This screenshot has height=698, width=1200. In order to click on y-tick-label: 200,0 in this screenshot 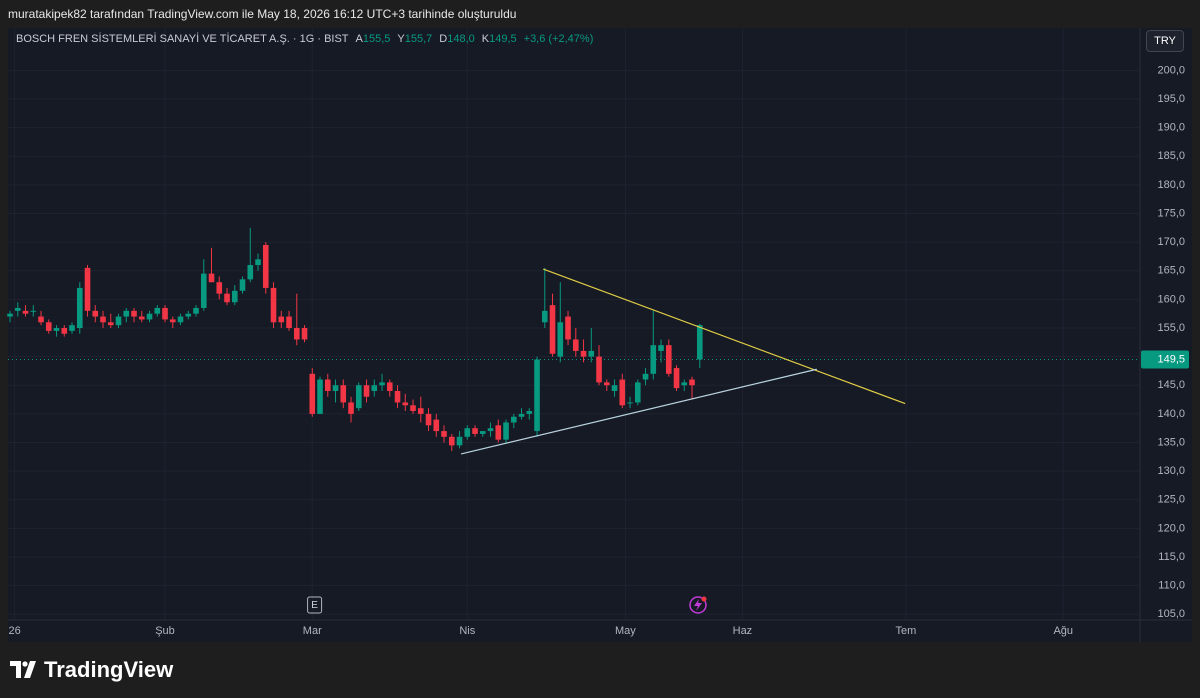, I will do `click(1171, 70)`.